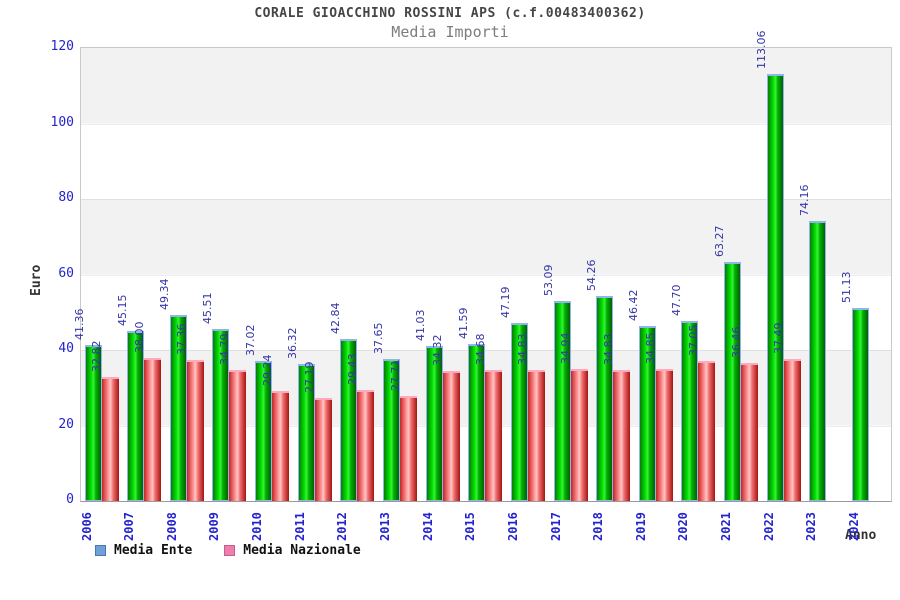 The width and height of the screenshot is (900, 600). Describe the element at coordinates (352, 369) in the screenshot. I see `value-label-media-nazionale-2012: 29.43` at that location.